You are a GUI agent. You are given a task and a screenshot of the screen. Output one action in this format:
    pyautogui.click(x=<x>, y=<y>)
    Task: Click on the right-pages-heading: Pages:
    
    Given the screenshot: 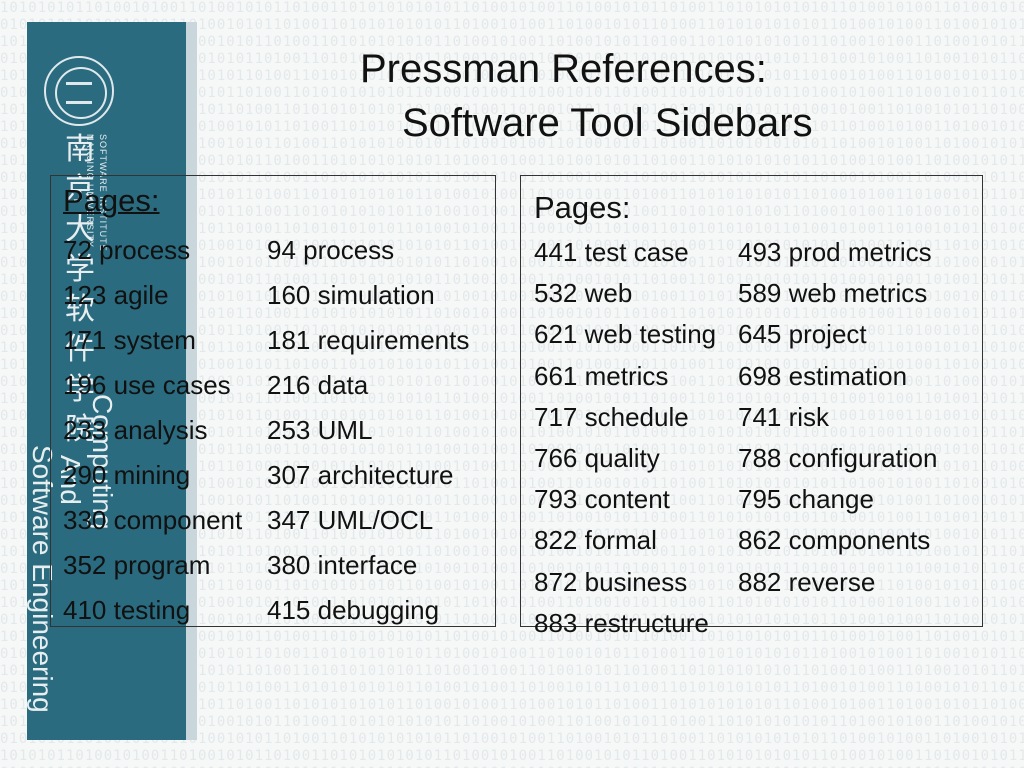 What is the action you would take?
    pyautogui.click(x=582, y=207)
    